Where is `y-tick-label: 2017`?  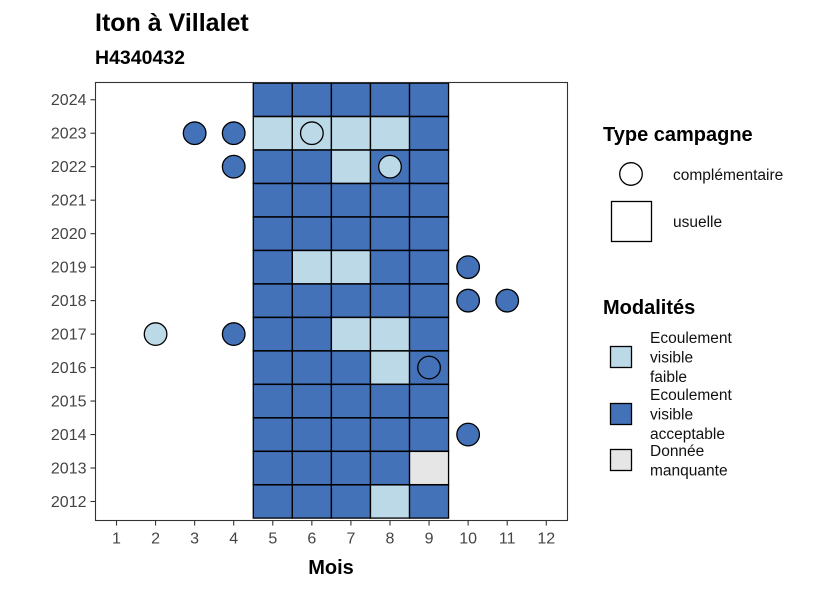 y-tick-label: 2017 is located at coordinates (69, 335).